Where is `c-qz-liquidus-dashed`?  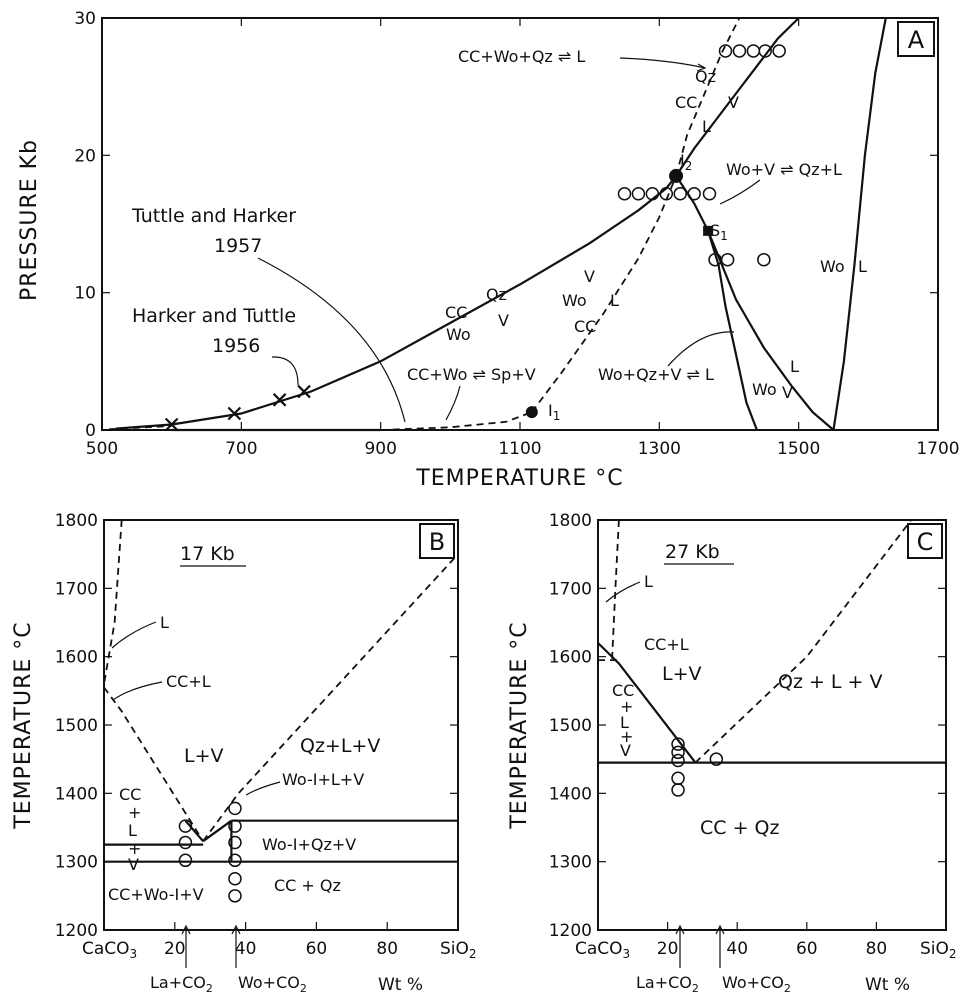 c-qz-liquidus-dashed is located at coordinates (803, 641).